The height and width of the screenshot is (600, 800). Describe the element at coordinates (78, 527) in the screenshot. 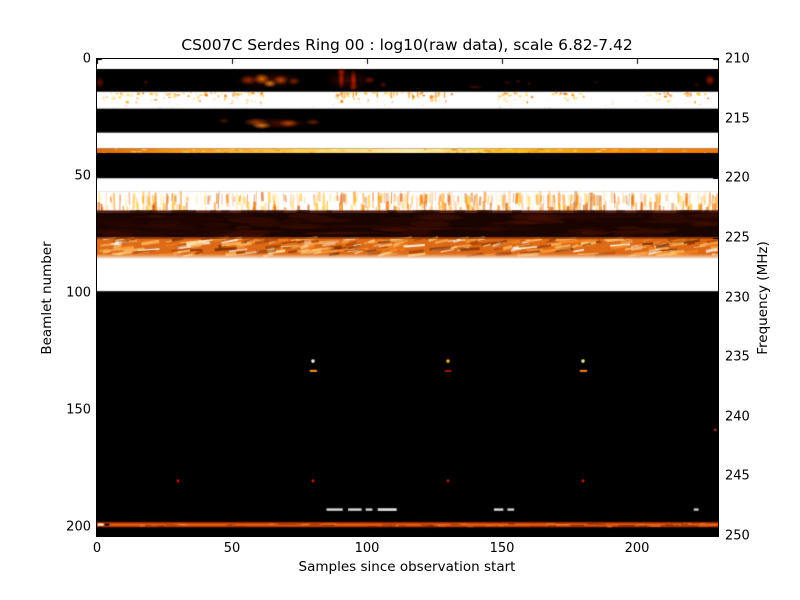

I see `y-left-tick-label: 200` at that location.